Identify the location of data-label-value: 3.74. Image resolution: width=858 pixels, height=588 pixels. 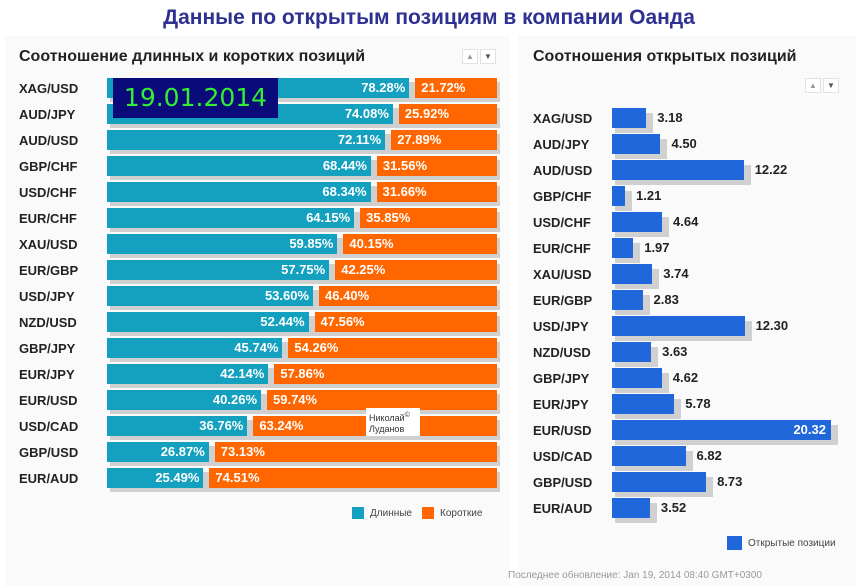
(676, 273).